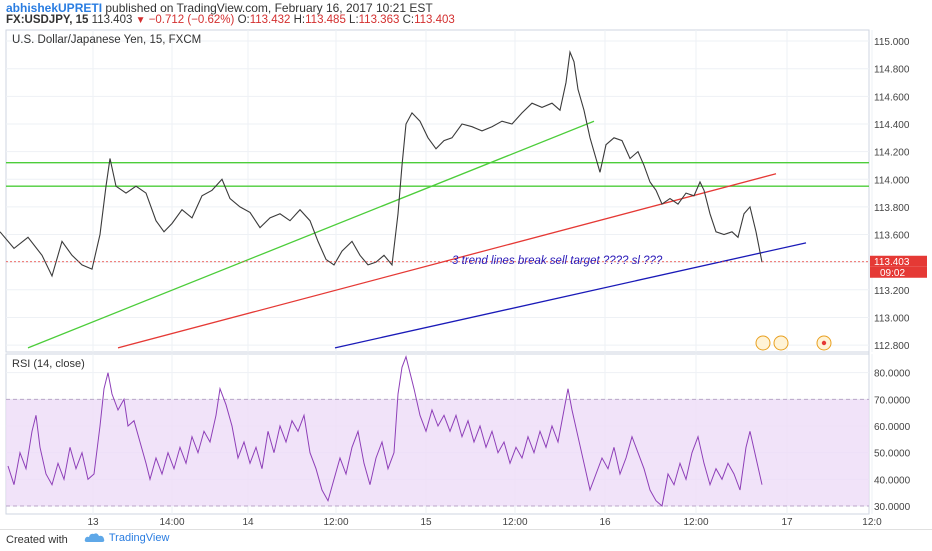  Describe the element at coordinates (484, 522) in the screenshot. I see `x-axis: 13 14:00 14 12:00 15 12:00 16 12:00 17 12:0` at that location.